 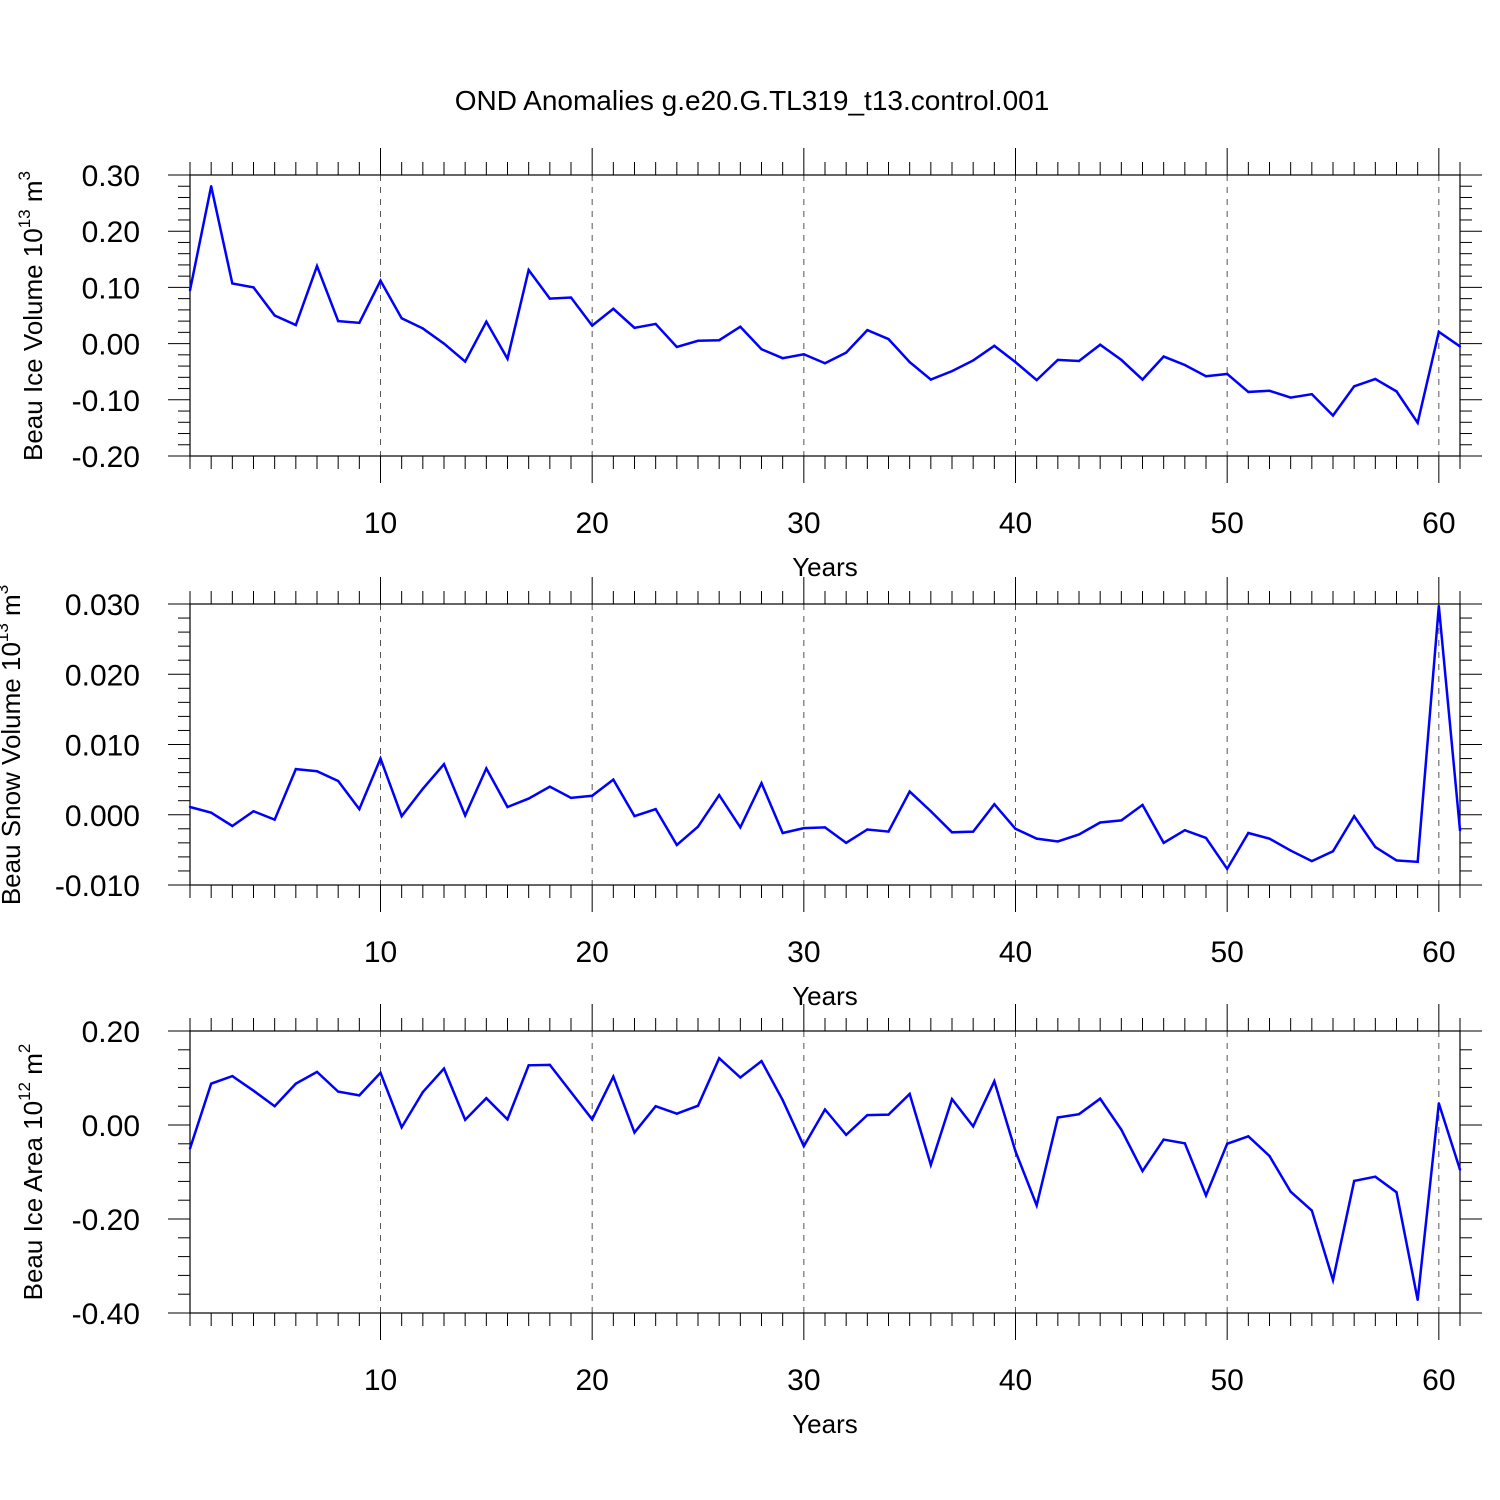 I want to click on x-tick-label: 10, so click(x=380, y=952).